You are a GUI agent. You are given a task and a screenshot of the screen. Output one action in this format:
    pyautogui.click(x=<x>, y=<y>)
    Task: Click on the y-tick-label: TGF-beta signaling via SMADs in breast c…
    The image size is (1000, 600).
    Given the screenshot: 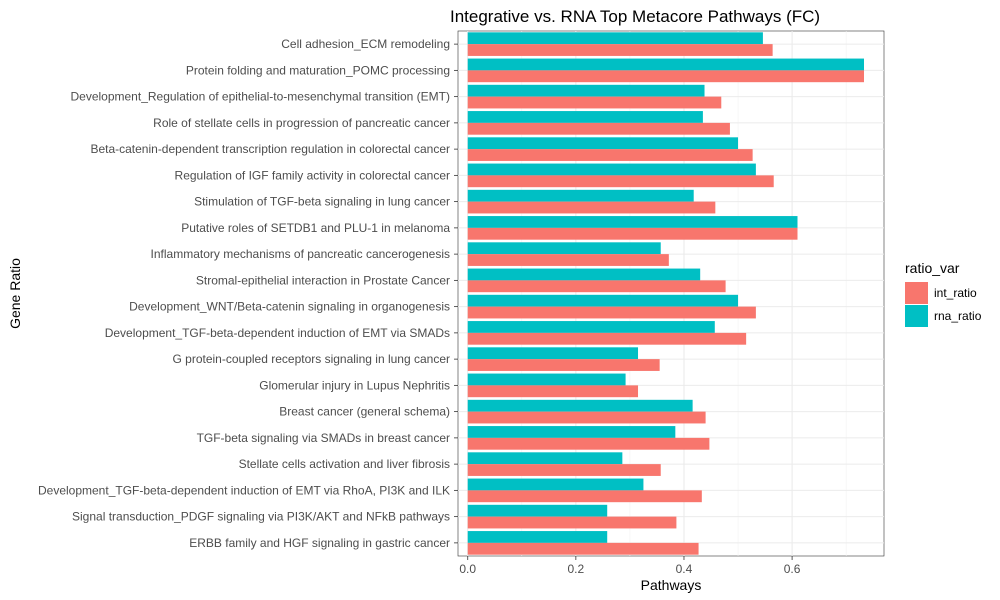 What is the action you would take?
    pyautogui.click(x=323, y=438)
    